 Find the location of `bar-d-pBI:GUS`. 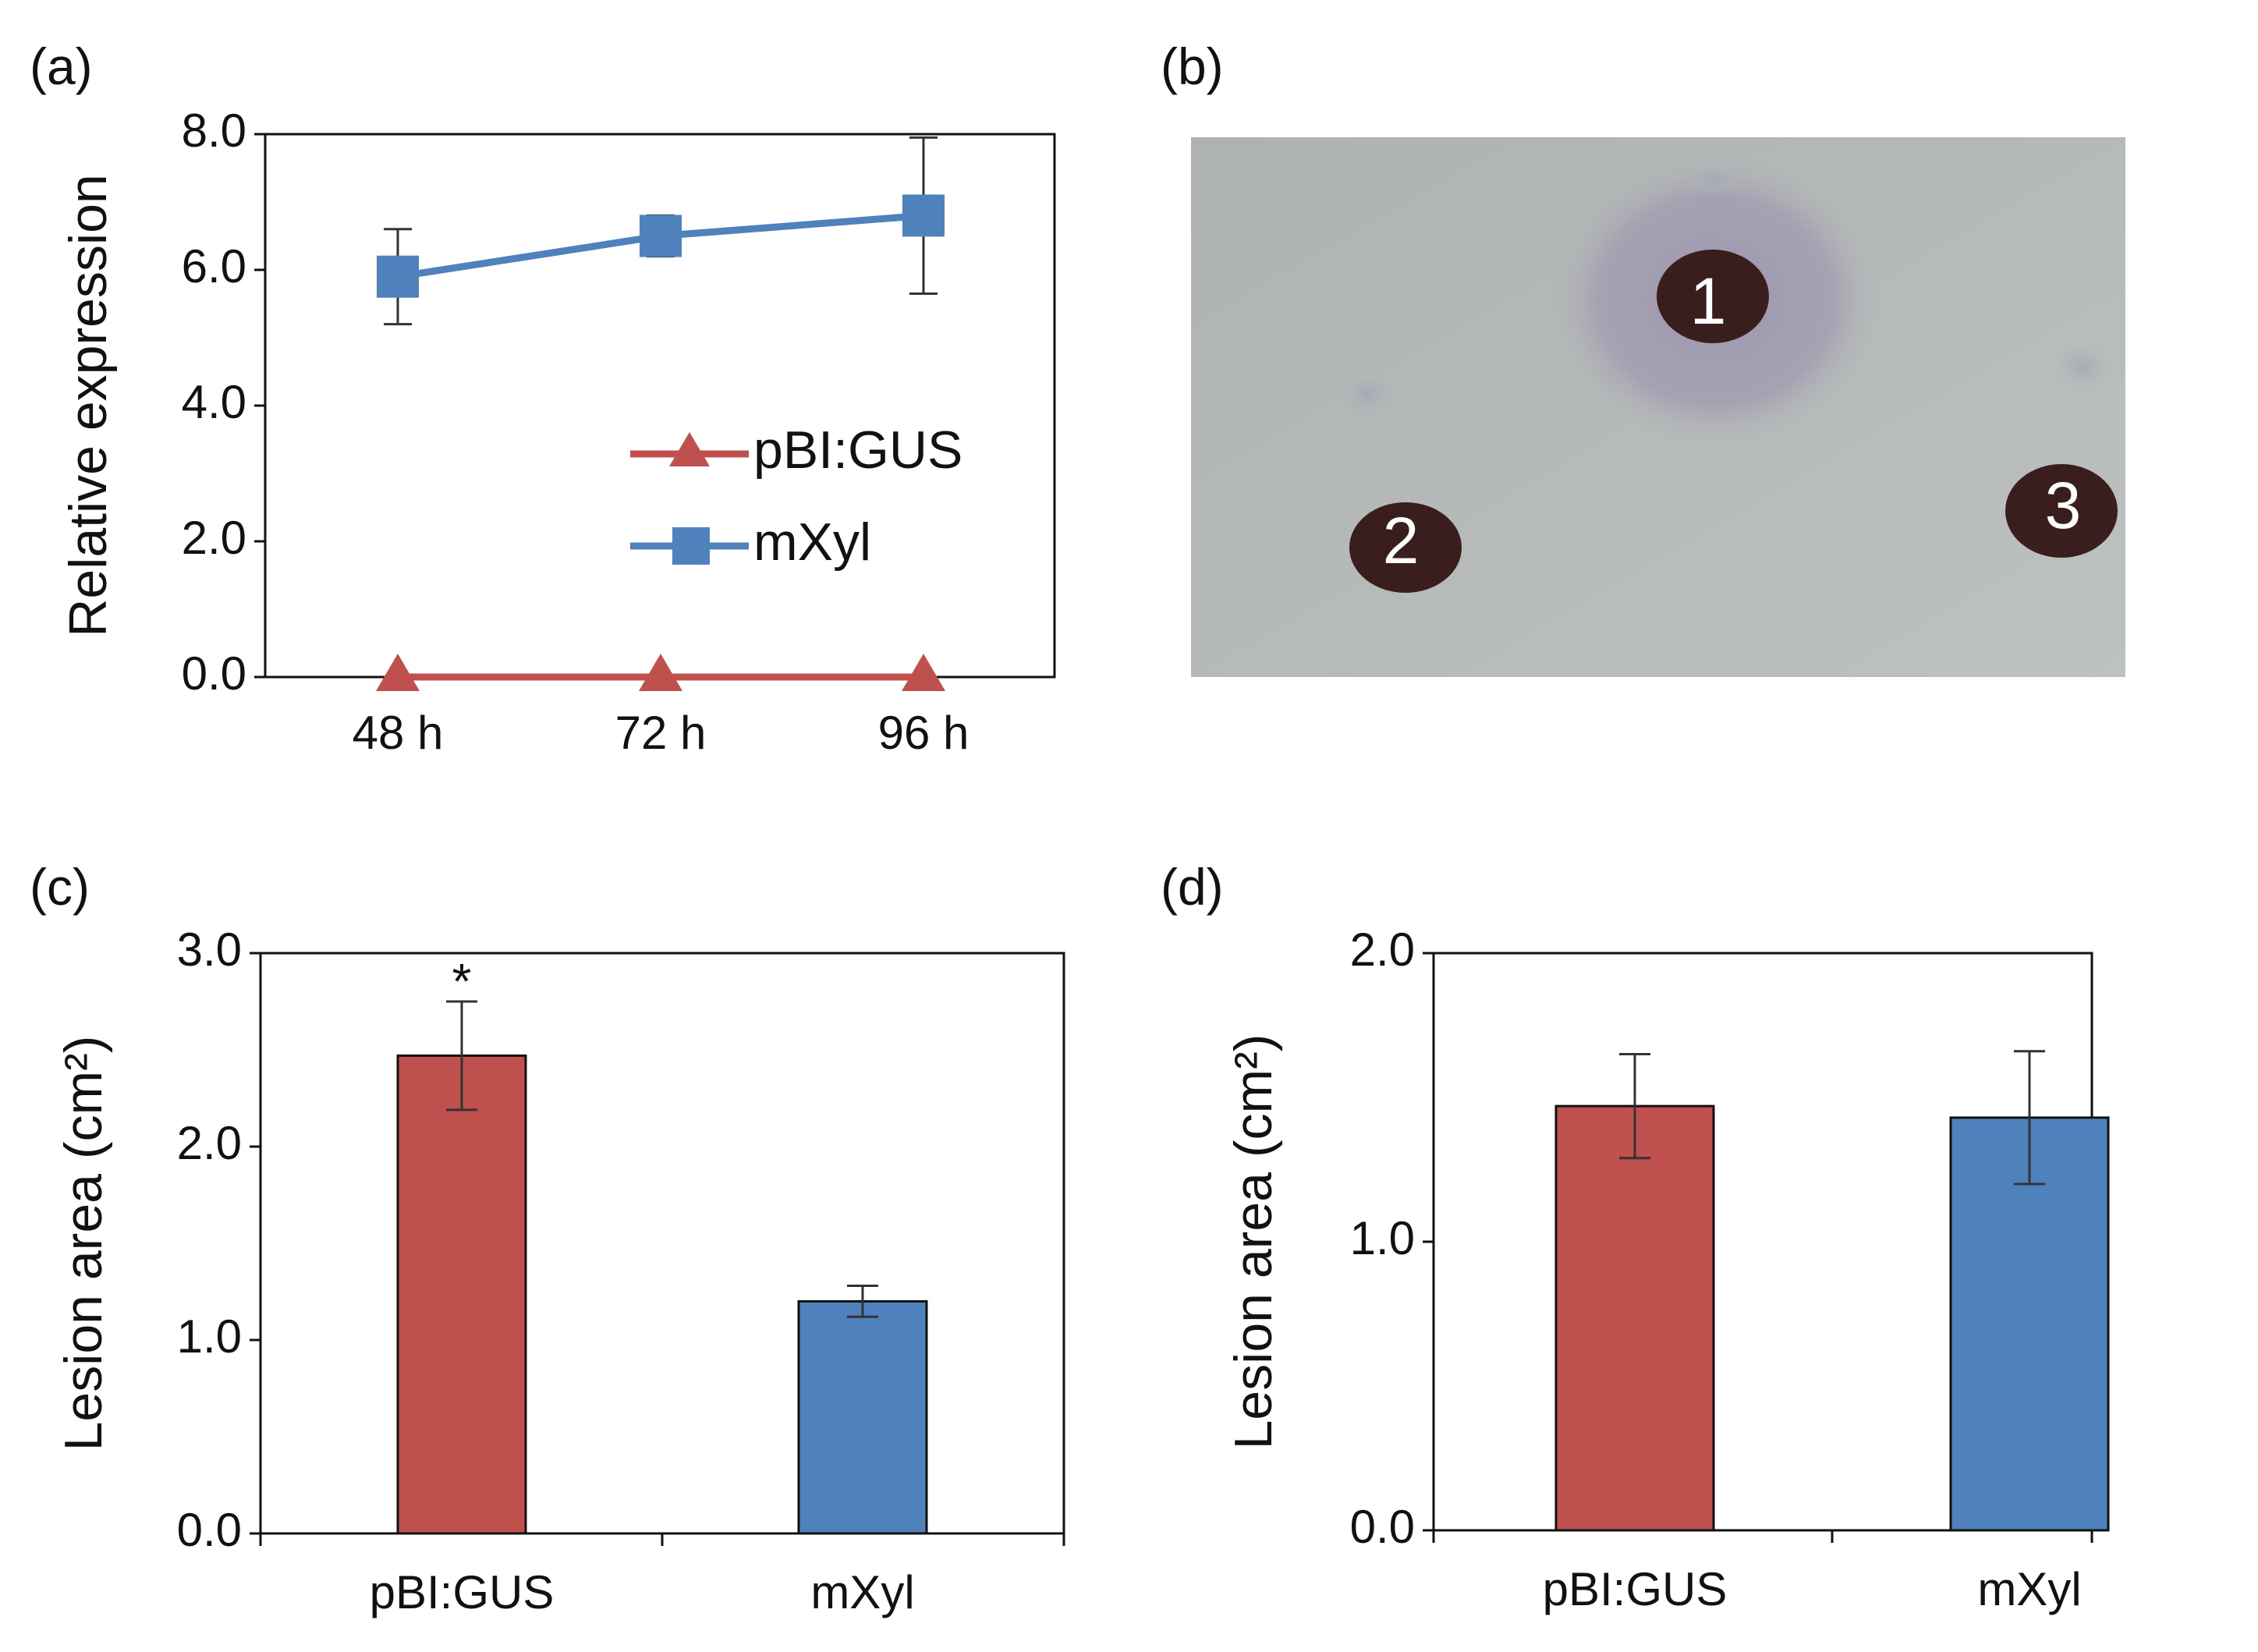

bar-d-pBI:GUS is located at coordinates (1635, 1318).